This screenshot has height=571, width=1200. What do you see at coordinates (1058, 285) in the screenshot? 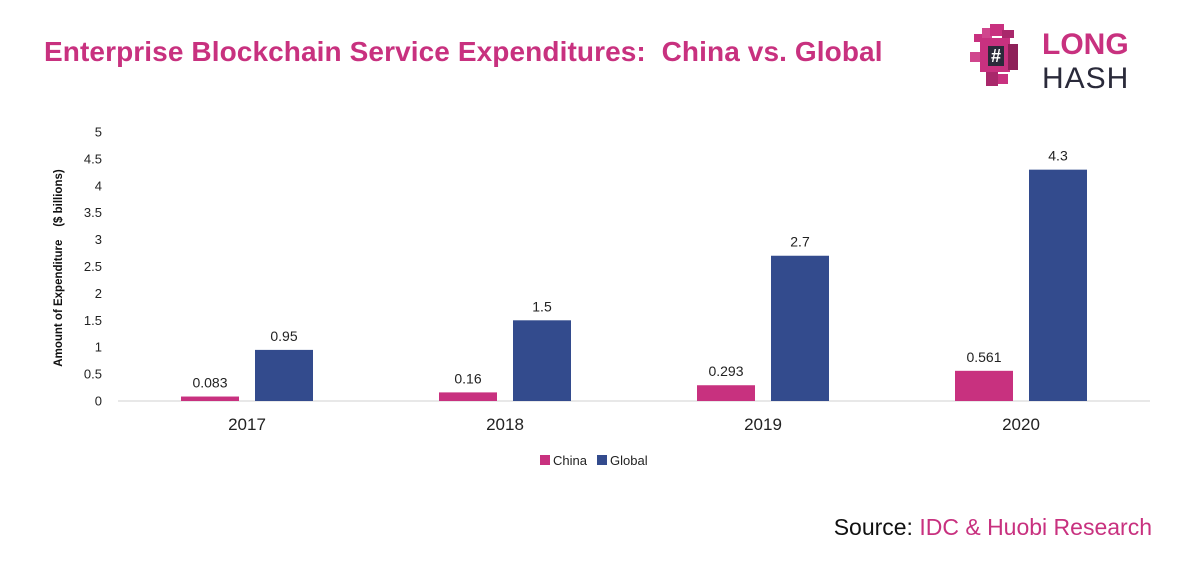
I see `bar-global-2020` at bounding box center [1058, 285].